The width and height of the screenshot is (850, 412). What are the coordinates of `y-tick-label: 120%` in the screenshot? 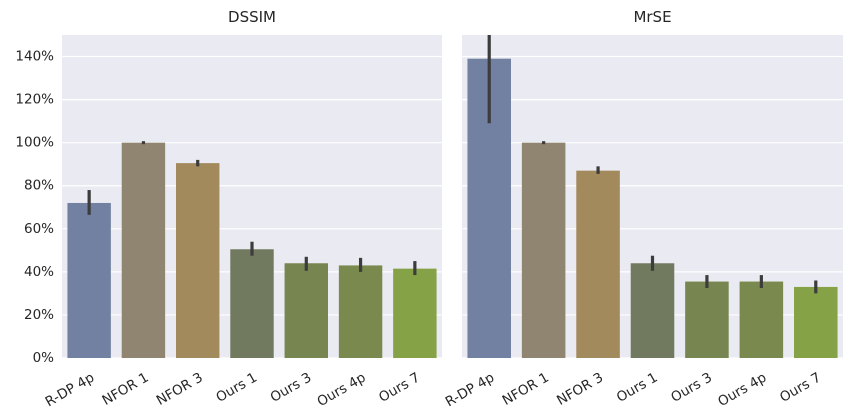 It's located at (34, 100).